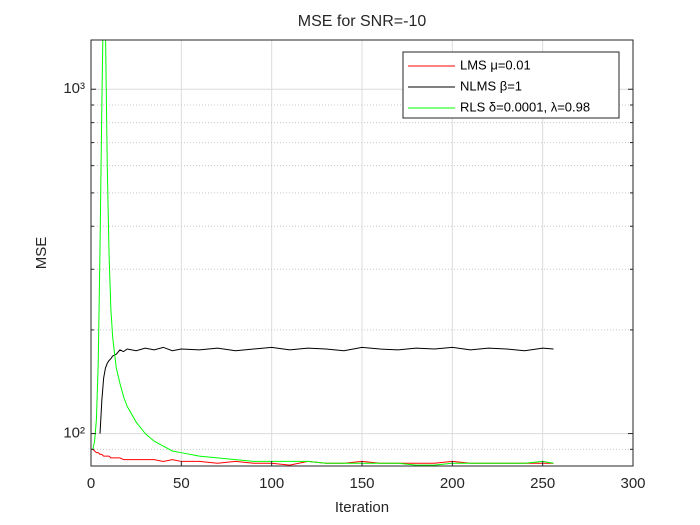 Image resolution: width=700 pixels, height=525 pixels. What do you see at coordinates (91, 483) in the screenshot?
I see `x-tick-label: 0` at bounding box center [91, 483].